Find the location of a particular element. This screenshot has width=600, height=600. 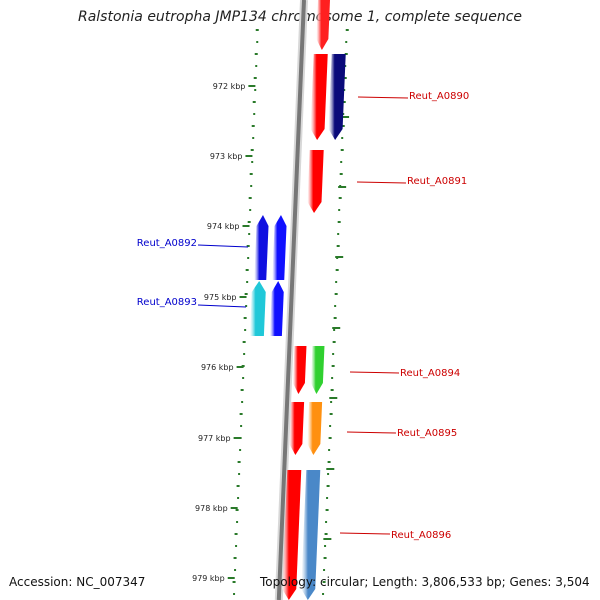

gene-arrow-g0890b is located at coordinates (337, 97).